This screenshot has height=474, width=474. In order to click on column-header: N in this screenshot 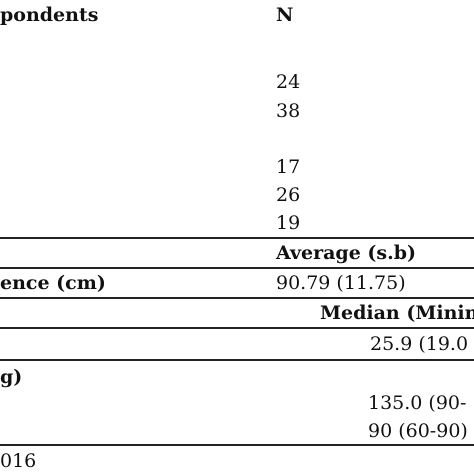, I will do `click(285, 15)`.